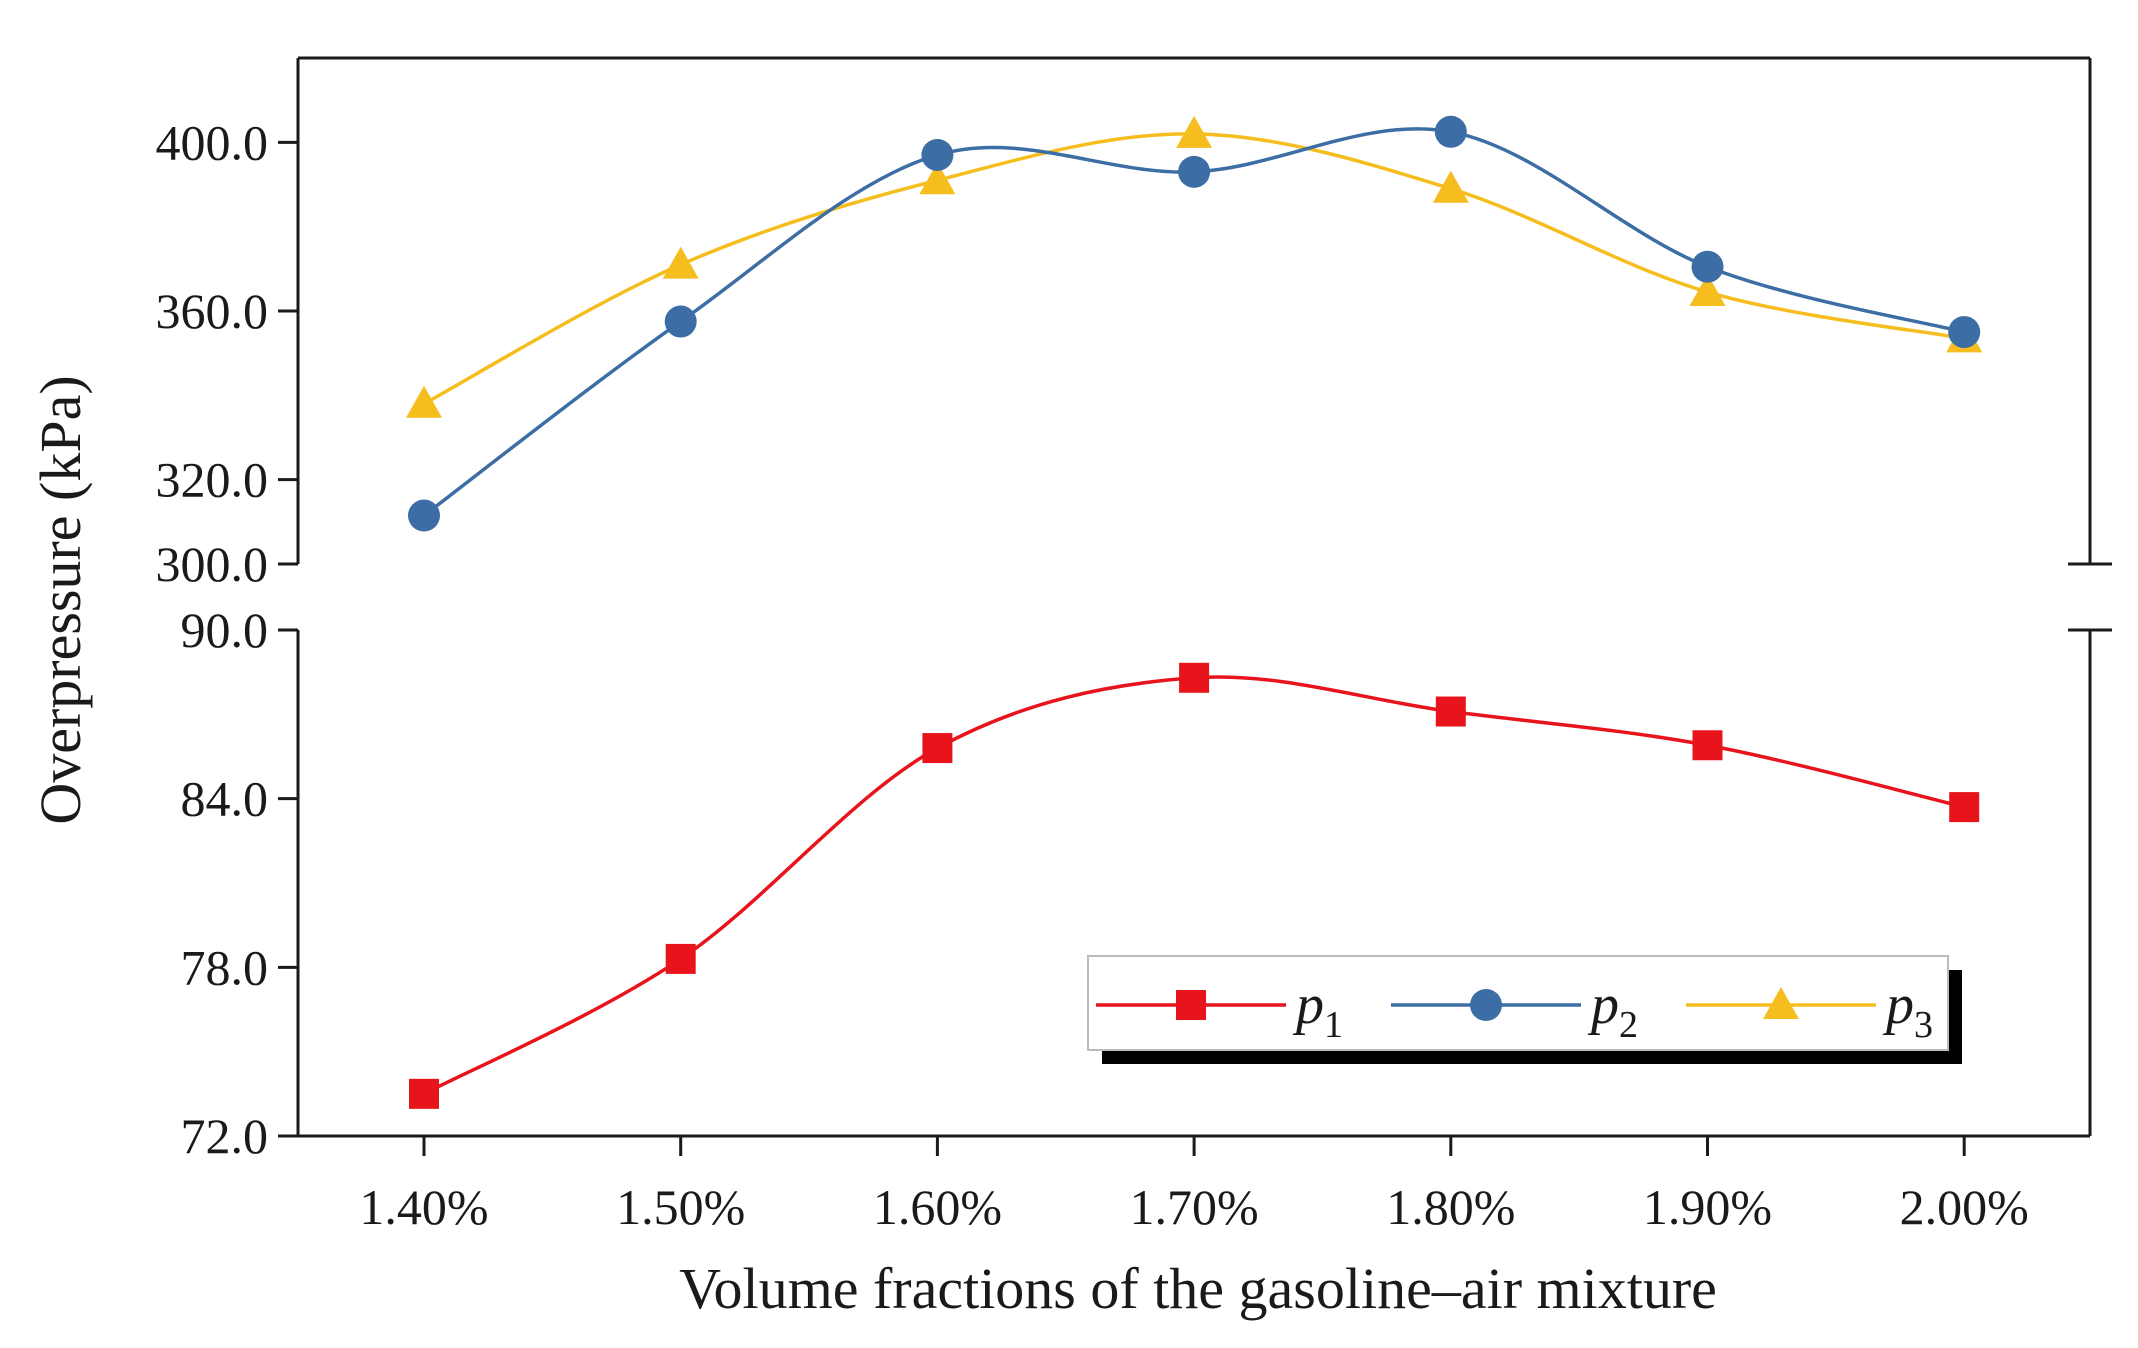  I want to click on y-tick-label-lower: 84.0, so click(225, 799).